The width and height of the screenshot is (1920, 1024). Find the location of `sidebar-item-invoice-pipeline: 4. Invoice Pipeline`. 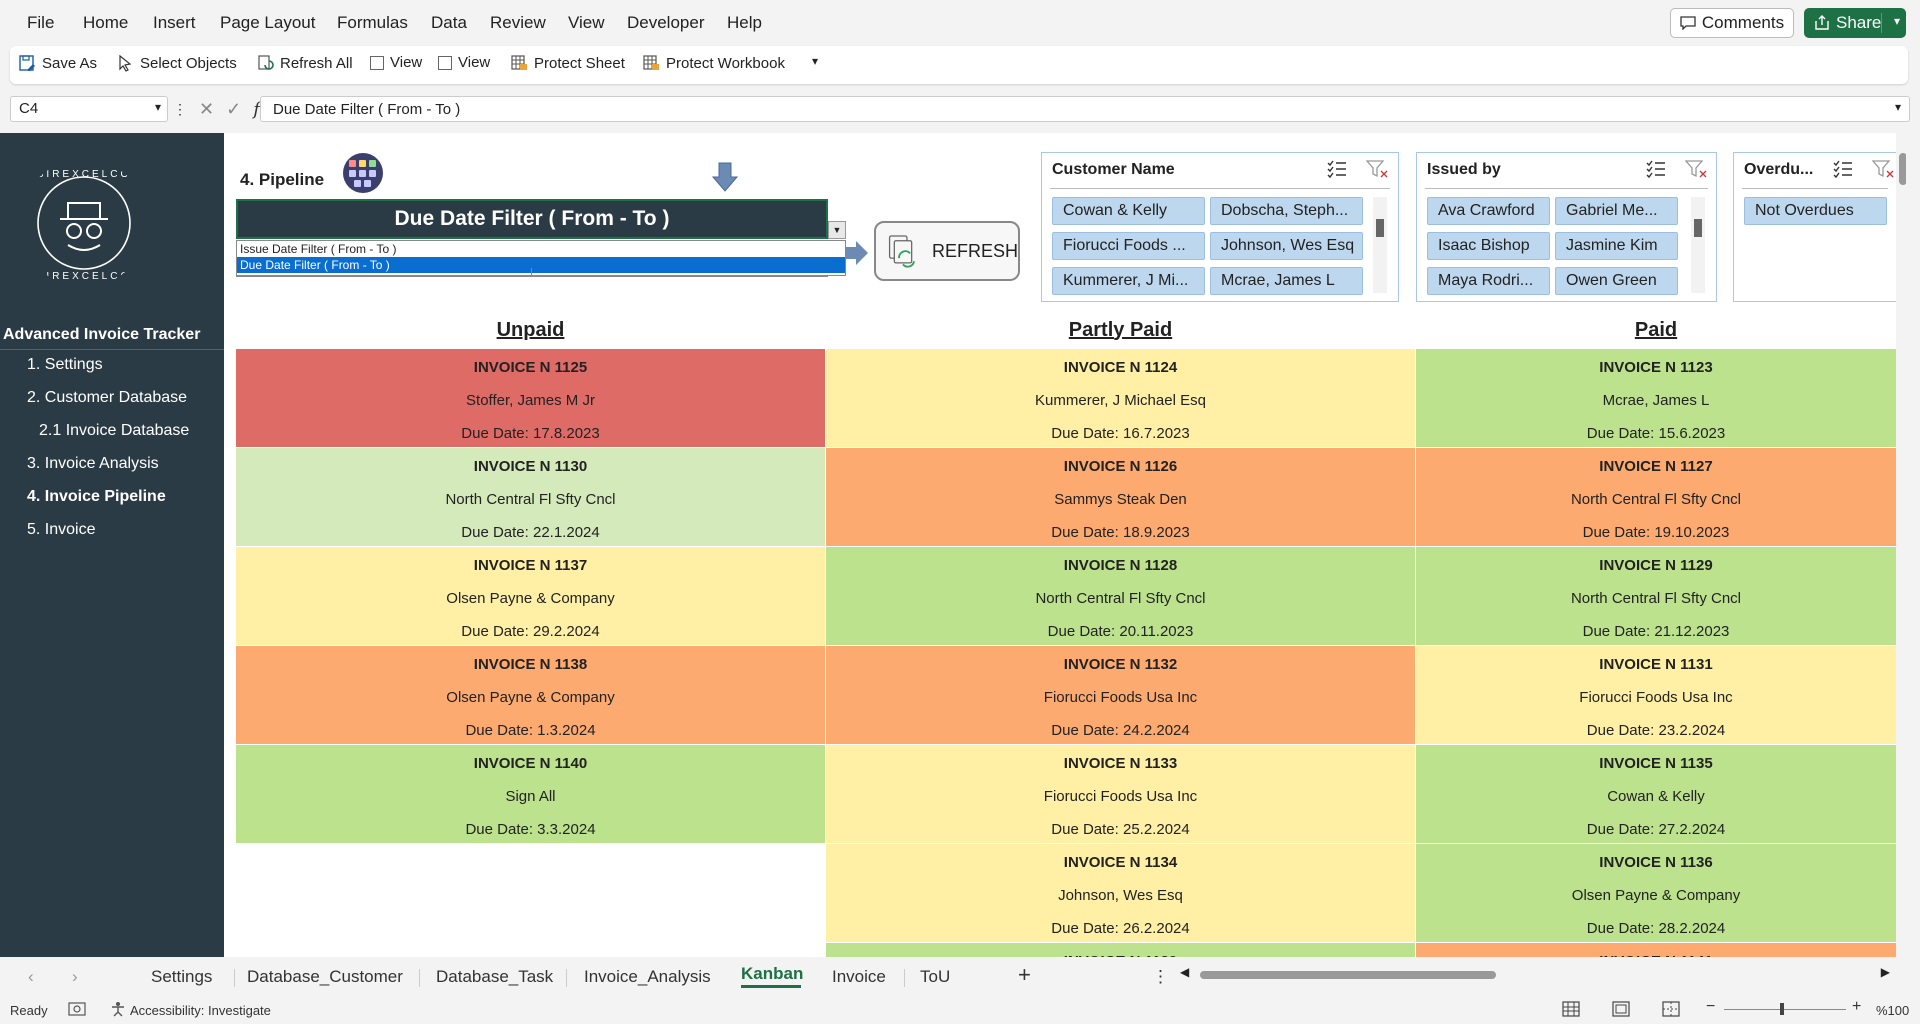

sidebar-item-invoice-pipeline: 4. Invoice Pipeline is located at coordinates (96, 496).